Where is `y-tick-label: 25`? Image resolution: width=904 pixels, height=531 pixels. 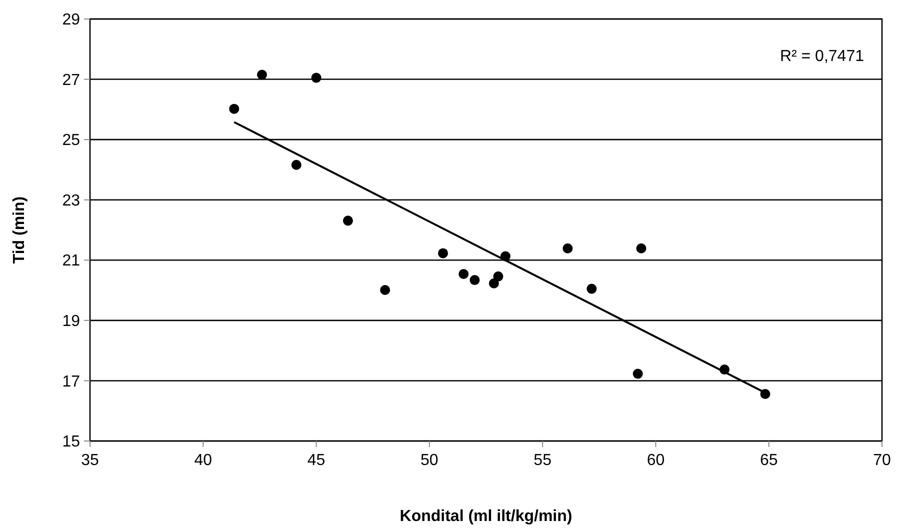 y-tick-label: 25 is located at coordinates (71, 141).